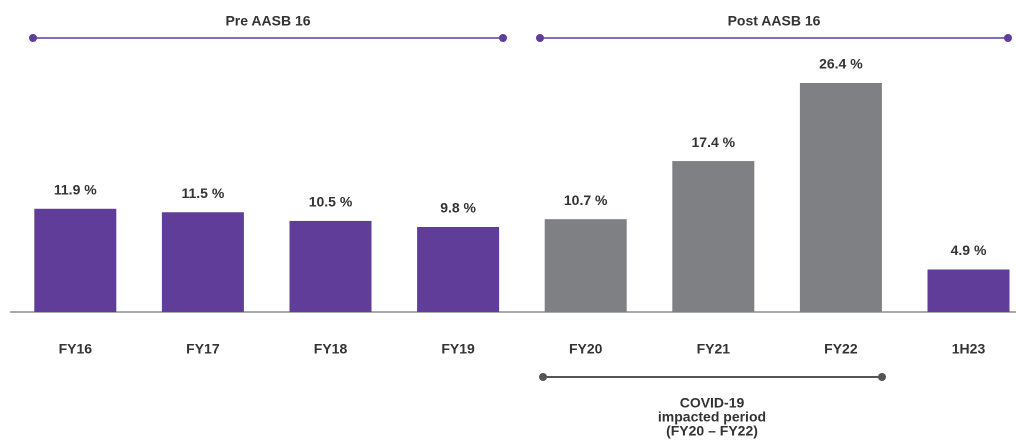 This screenshot has height=443, width=1016. Describe the element at coordinates (331, 202) in the screenshot. I see `value-label: 10.5 %` at that location.